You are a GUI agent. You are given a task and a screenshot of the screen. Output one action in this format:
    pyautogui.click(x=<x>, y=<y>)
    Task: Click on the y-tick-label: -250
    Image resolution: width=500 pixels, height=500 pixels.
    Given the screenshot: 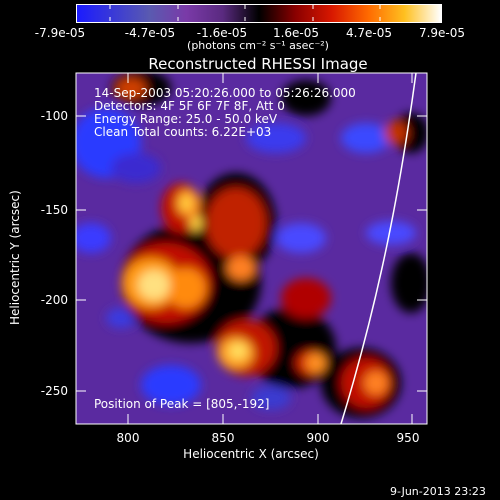 What is the action you would take?
    pyautogui.click(x=54, y=391)
    